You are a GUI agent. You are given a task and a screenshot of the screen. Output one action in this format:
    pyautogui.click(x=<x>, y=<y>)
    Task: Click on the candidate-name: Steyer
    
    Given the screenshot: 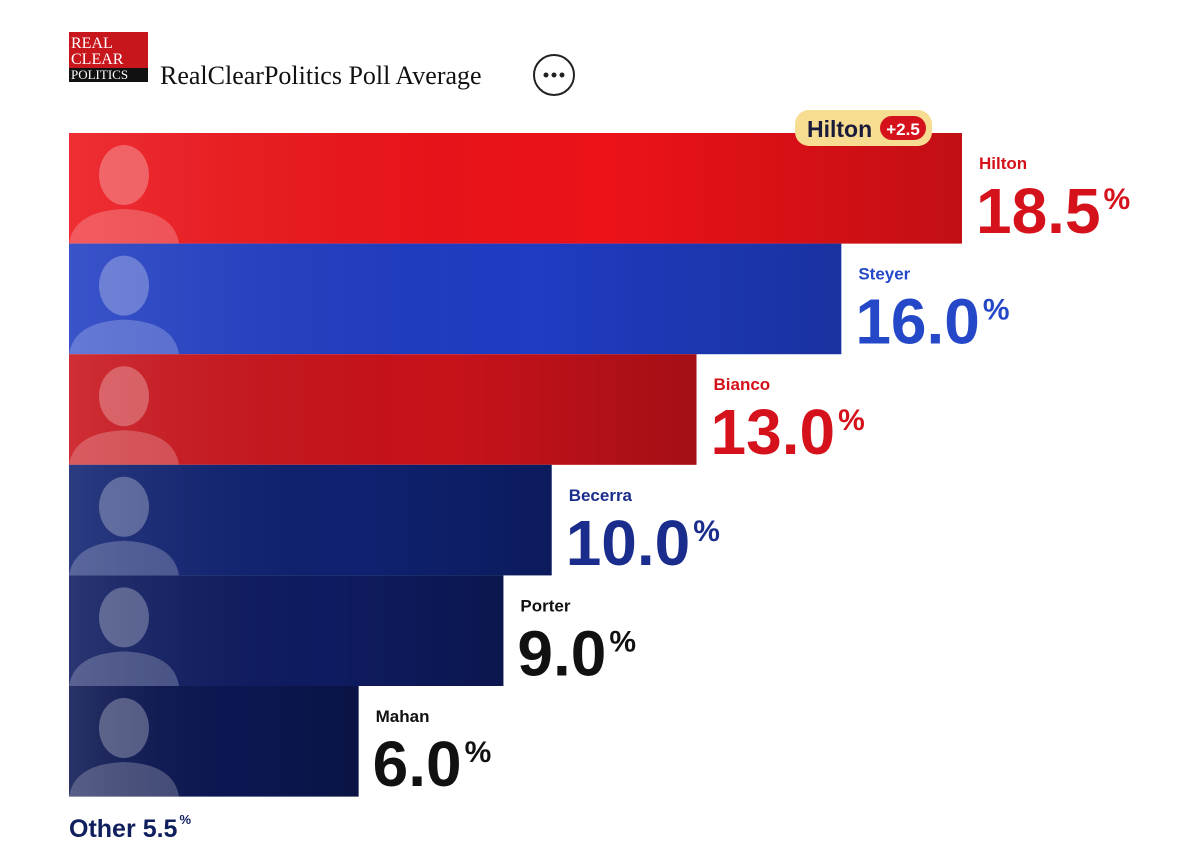 What is the action you would take?
    pyautogui.click(x=884, y=274)
    